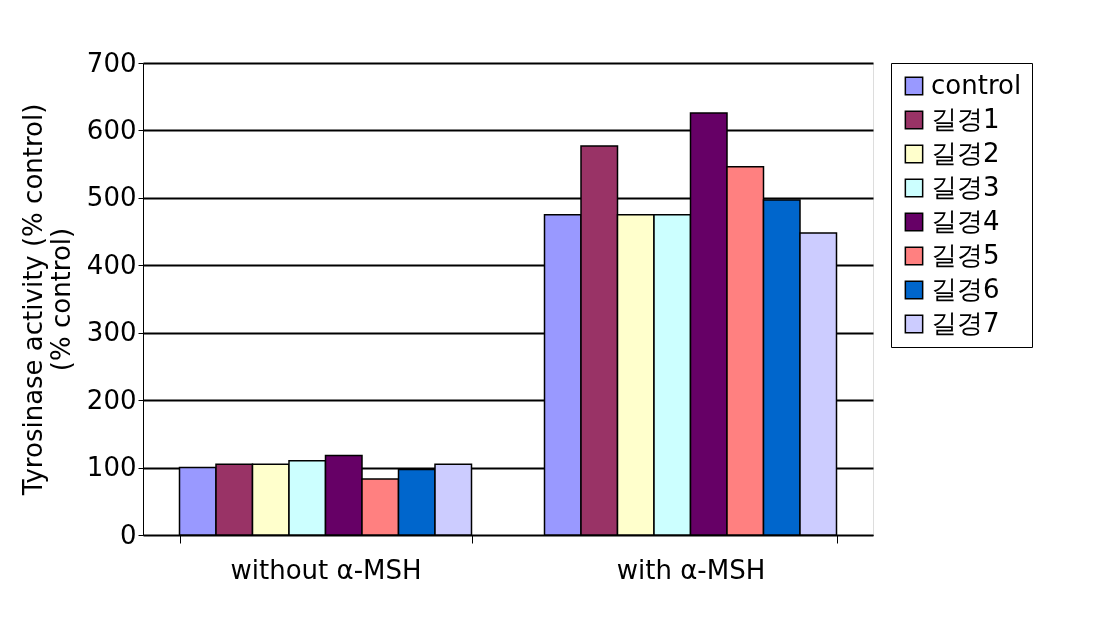 Image resolution: width=1104 pixels, height=638 pixels. I want to click on legend-label: 길경3, so click(965, 187).